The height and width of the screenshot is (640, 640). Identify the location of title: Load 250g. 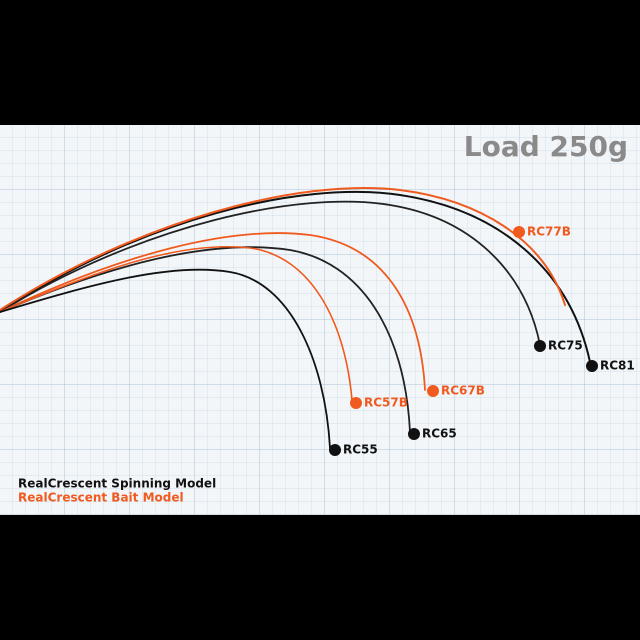
(546, 146).